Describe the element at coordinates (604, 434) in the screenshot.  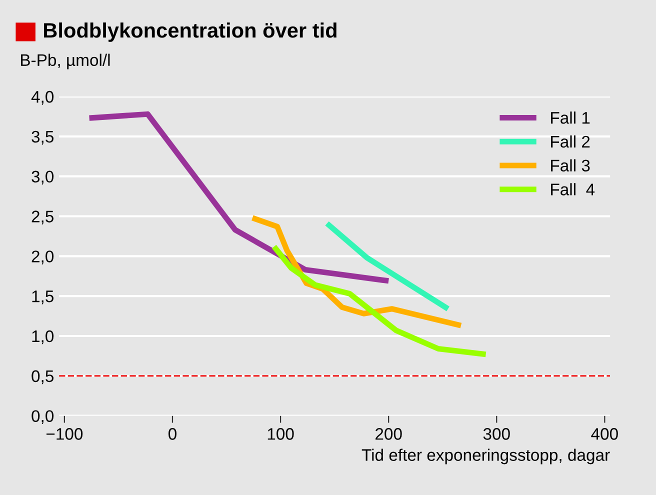
I see `x-tick-label: 400` at that location.